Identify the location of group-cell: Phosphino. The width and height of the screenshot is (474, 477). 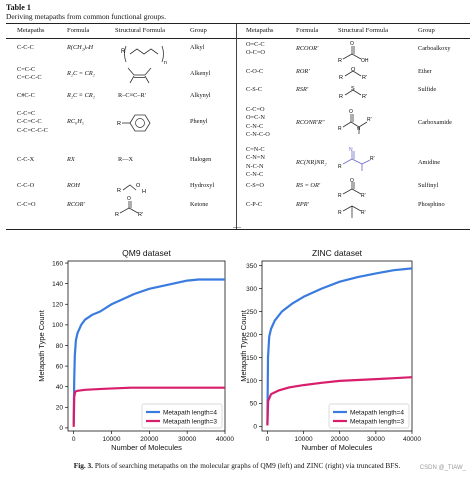
(431, 204).